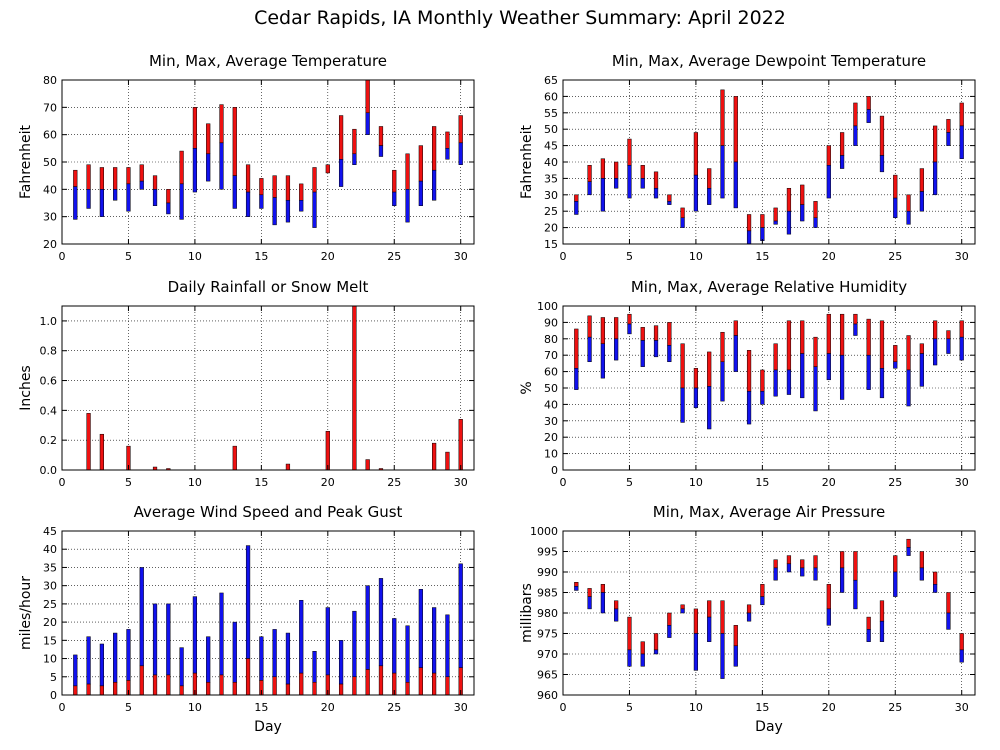  What do you see at coordinates (50, 586) in the screenshot?
I see `wind-ytick-label: 30` at bounding box center [50, 586].